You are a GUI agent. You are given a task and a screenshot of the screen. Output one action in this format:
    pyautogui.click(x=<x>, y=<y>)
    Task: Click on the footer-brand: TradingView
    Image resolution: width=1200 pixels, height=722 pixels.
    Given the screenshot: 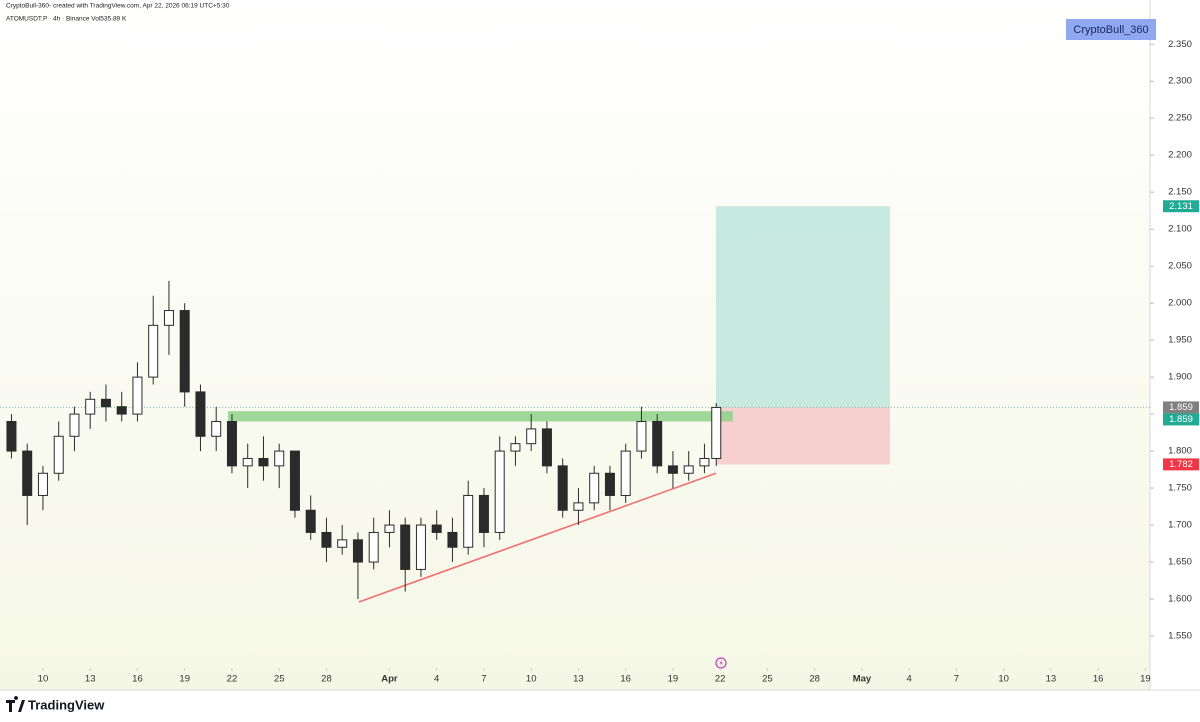 What is the action you would take?
    pyautogui.click(x=66, y=704)
    